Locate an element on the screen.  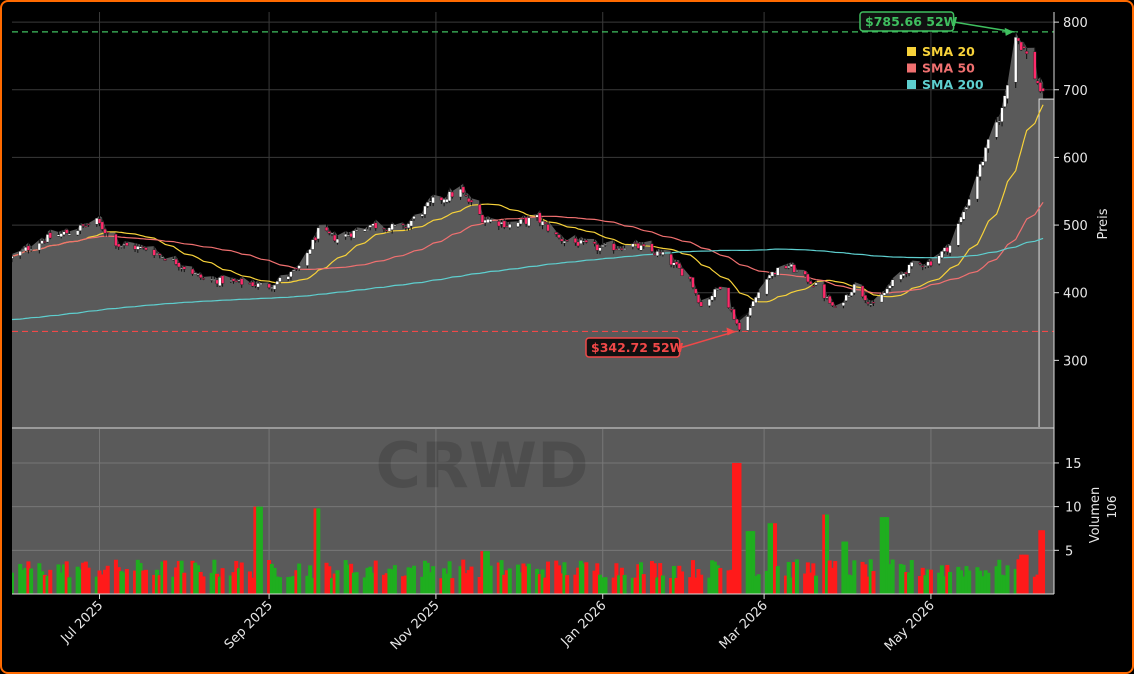
high-52w-label: $785.66 52W is located at coordinates (911, 21).